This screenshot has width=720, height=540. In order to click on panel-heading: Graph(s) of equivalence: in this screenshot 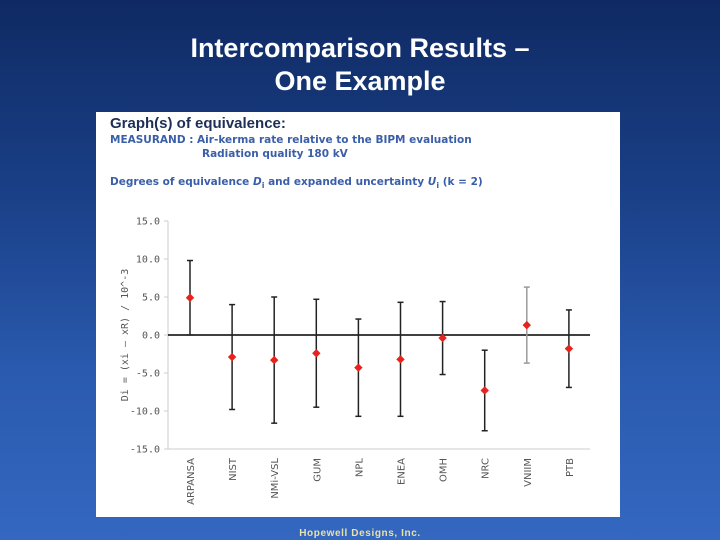, I will do `click(198, 123)`.